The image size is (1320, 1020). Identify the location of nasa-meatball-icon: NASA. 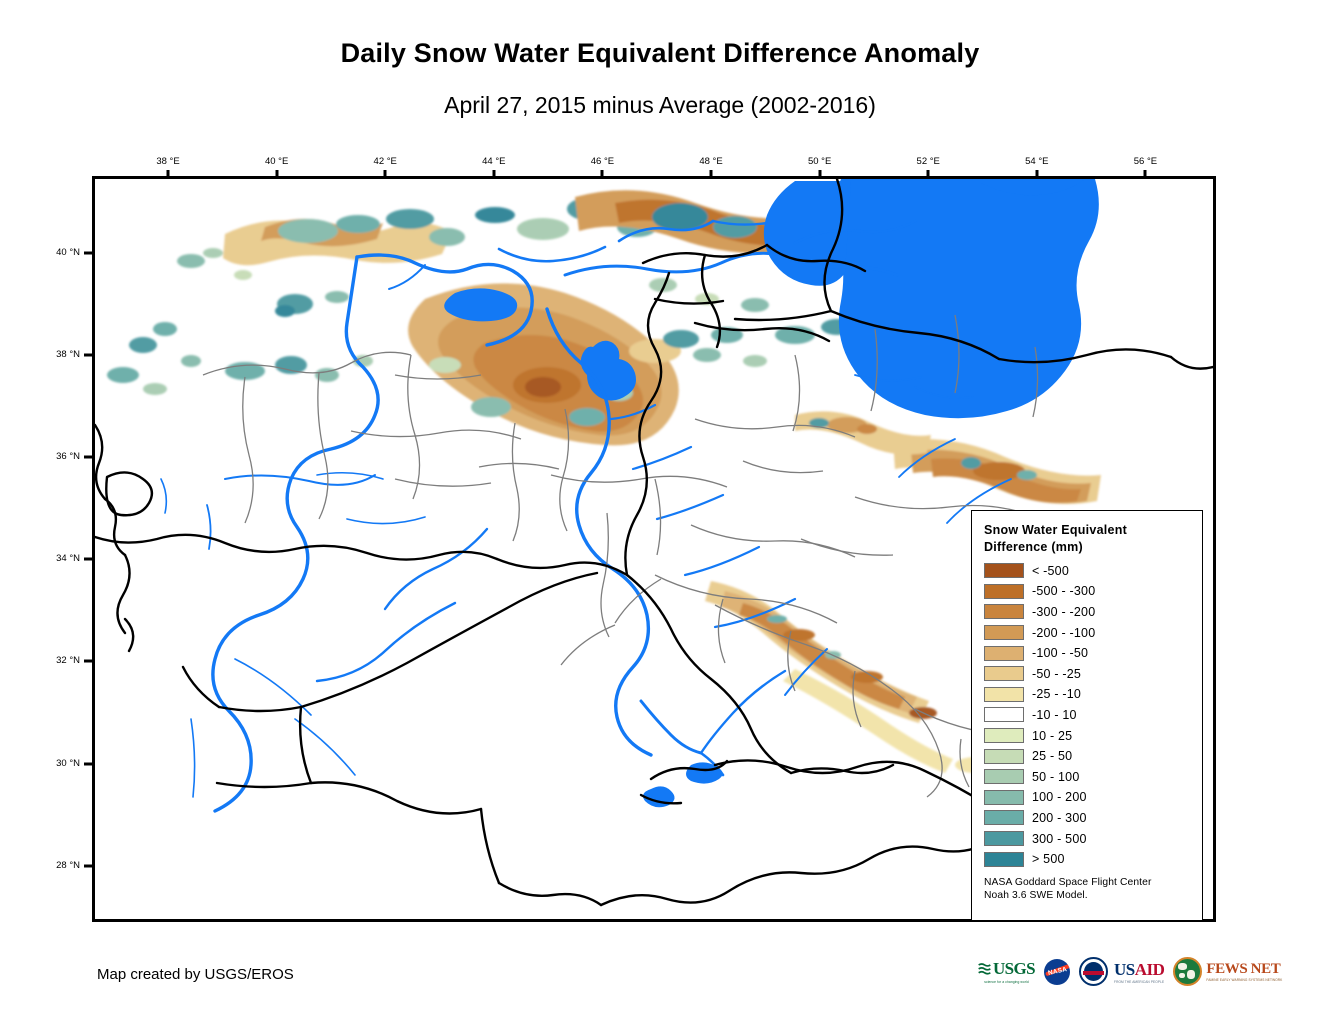
(1057, 971).